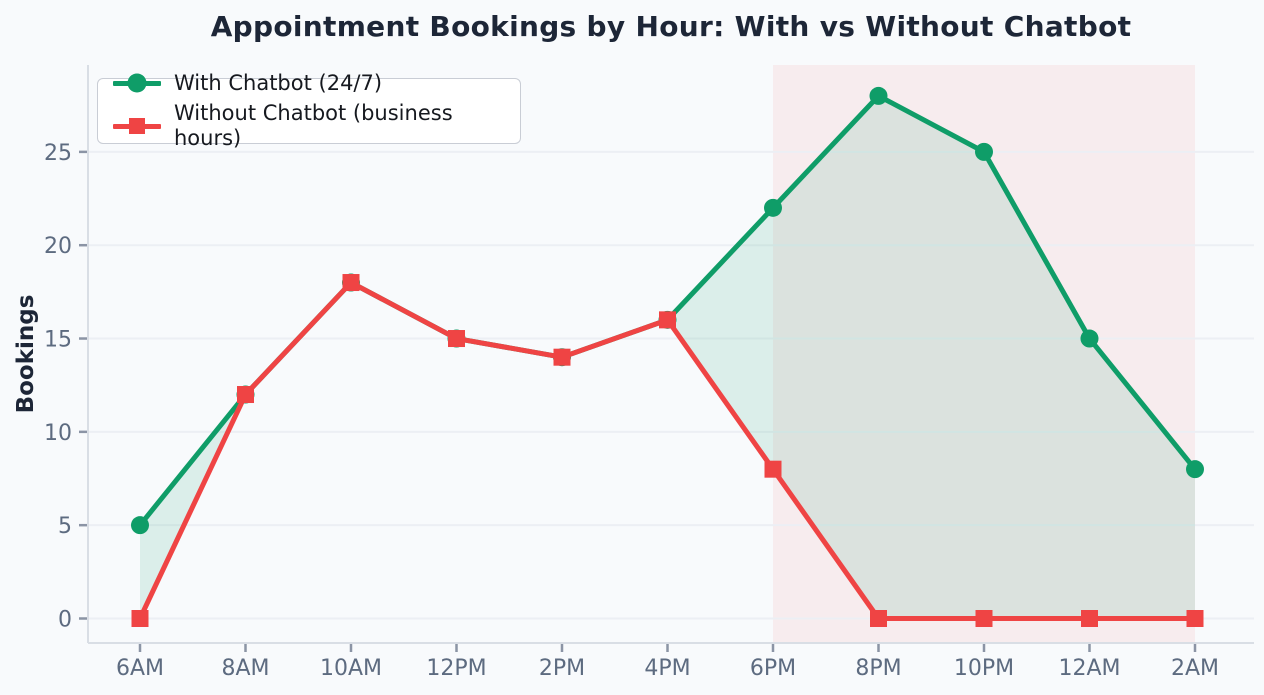  Describe the element at coordinates (278, 82) in the screenshot. I see `legend-label-0: With Chatbot (24/7)` at that location.